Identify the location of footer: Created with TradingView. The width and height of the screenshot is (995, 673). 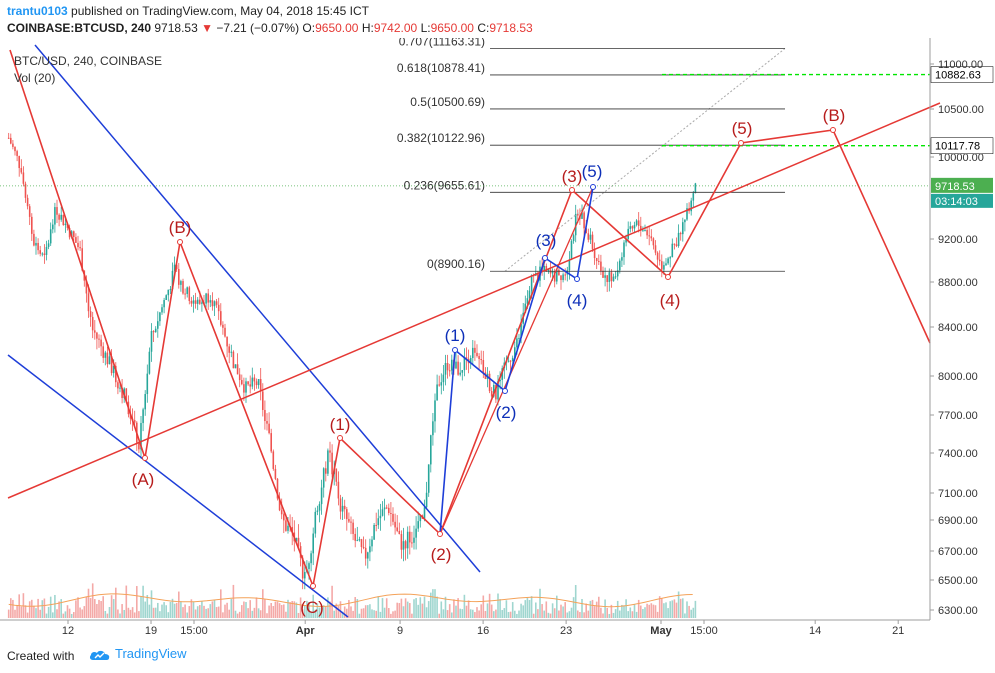
(497, 655).